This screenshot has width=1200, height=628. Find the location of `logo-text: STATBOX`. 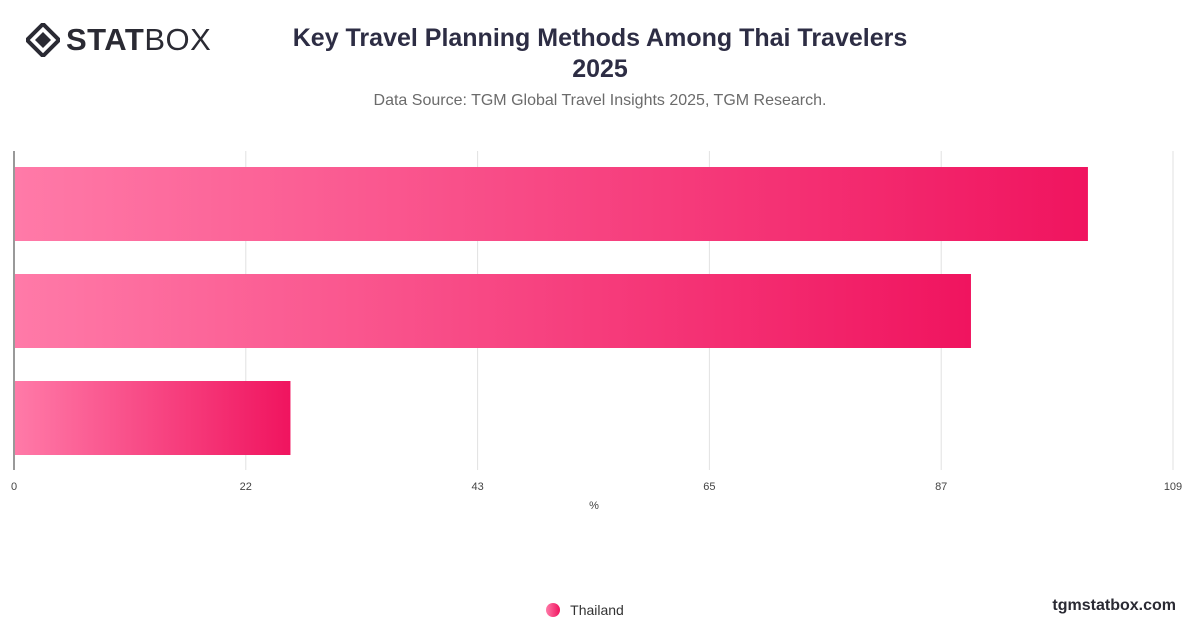

logo-text: STATBOX is located at coordinates (138, 40).